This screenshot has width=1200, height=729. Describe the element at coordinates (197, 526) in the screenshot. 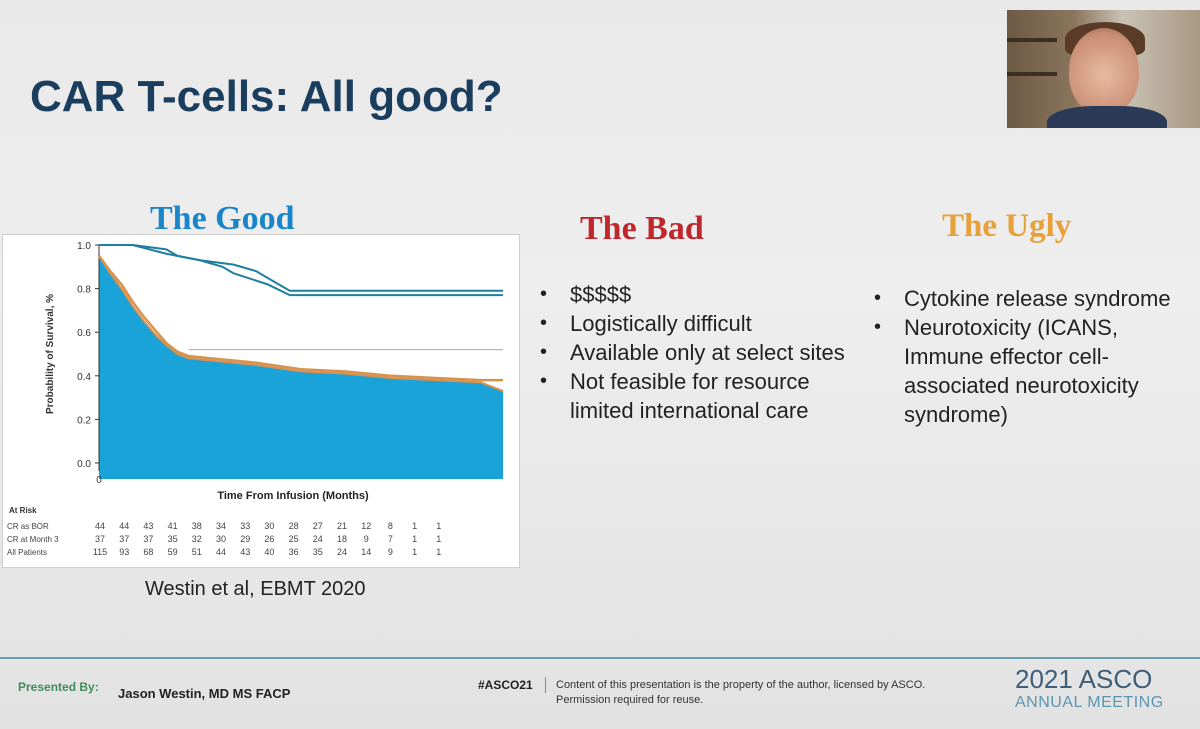

I see `at-risk-value: 38` at that location.